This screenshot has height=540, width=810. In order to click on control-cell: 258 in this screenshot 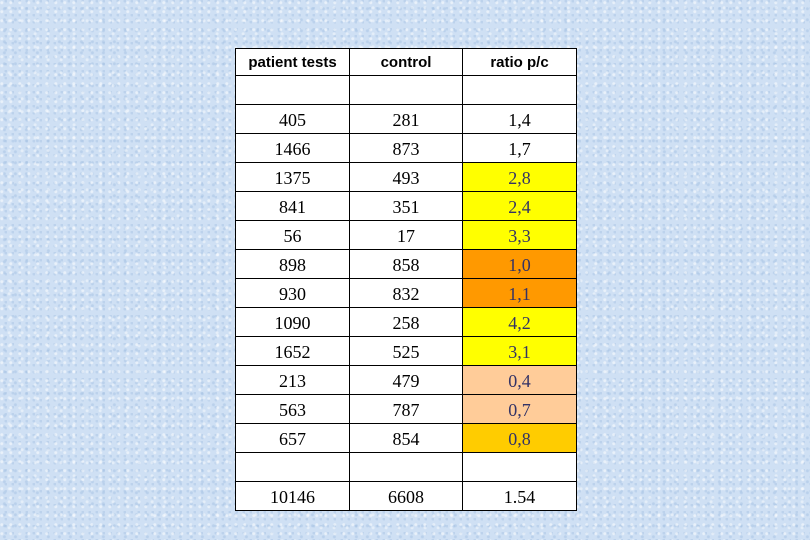, I will do `click(406, 322)`.